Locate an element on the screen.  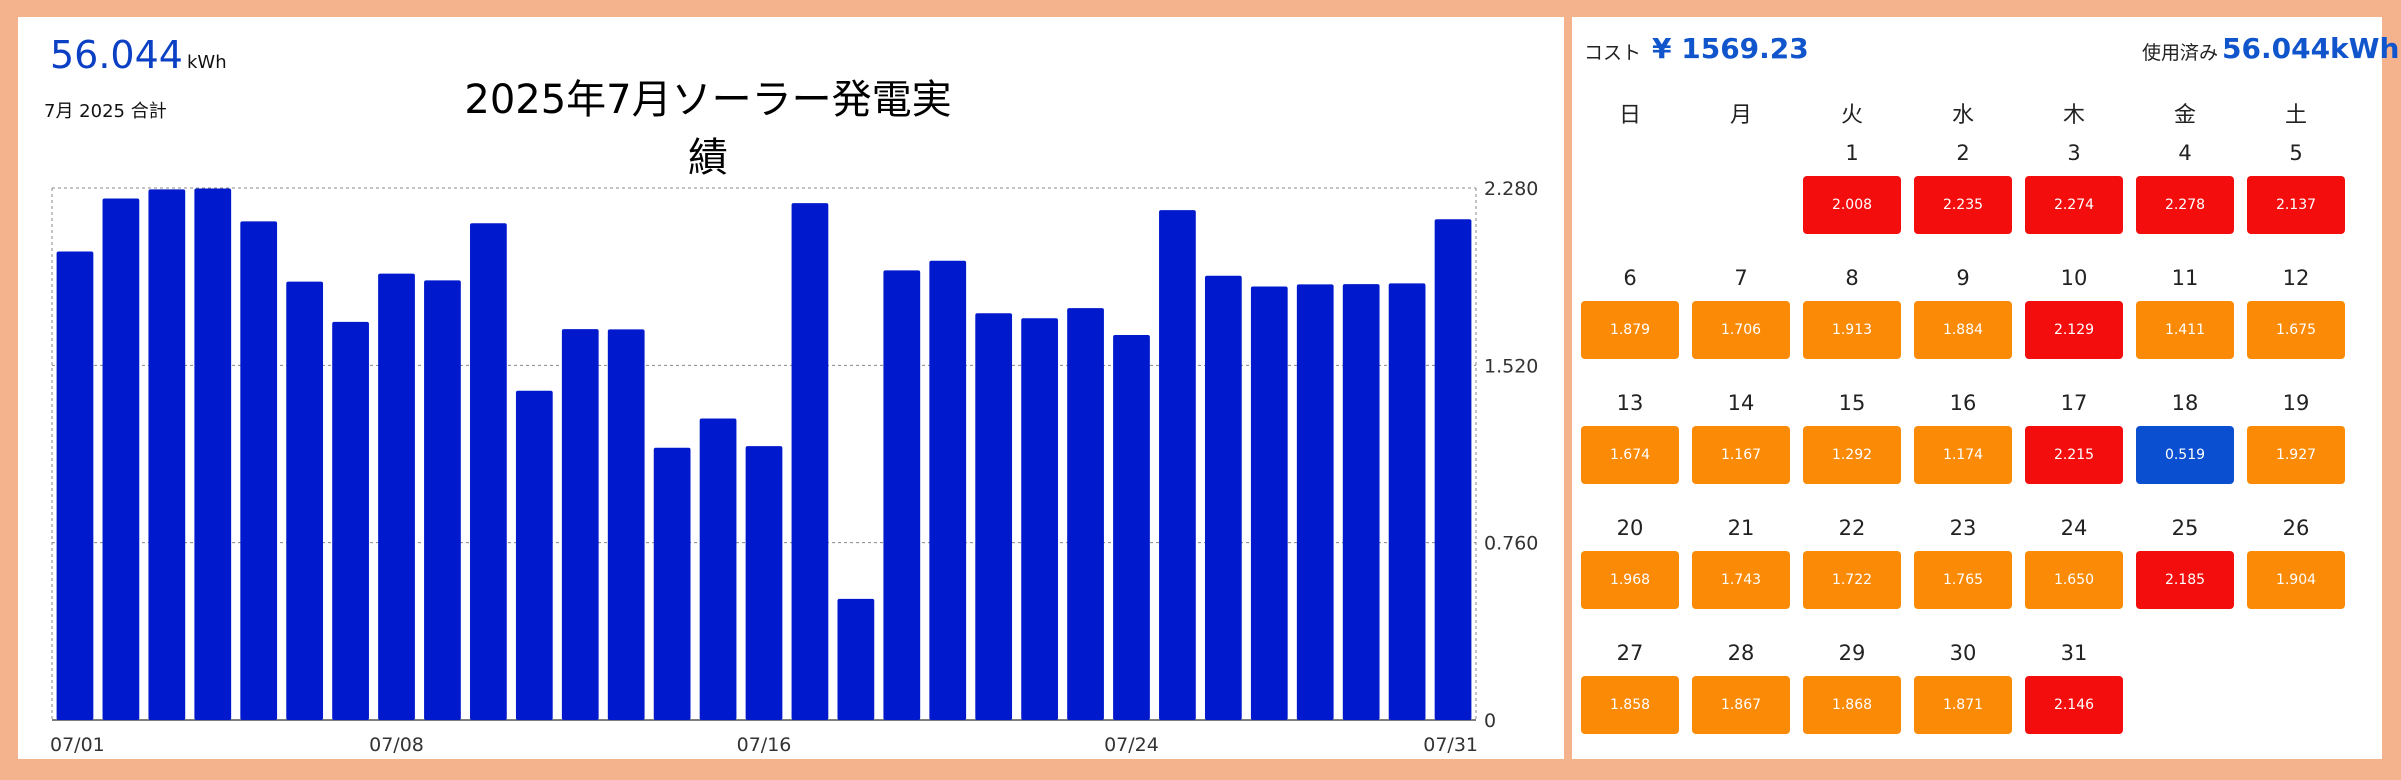
bar-07/30 is located at coordinates (1407, 501).